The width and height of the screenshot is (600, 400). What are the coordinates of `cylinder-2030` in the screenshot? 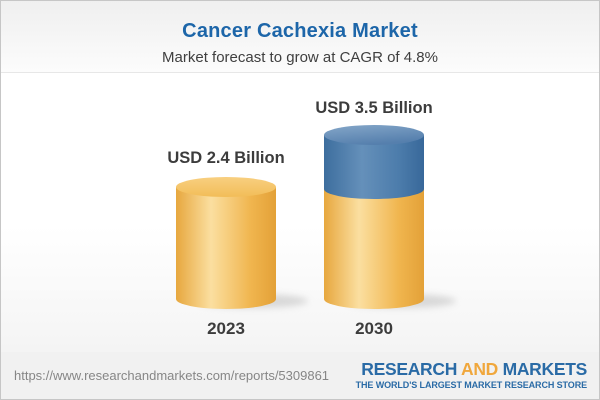 It's located at (374, 217).